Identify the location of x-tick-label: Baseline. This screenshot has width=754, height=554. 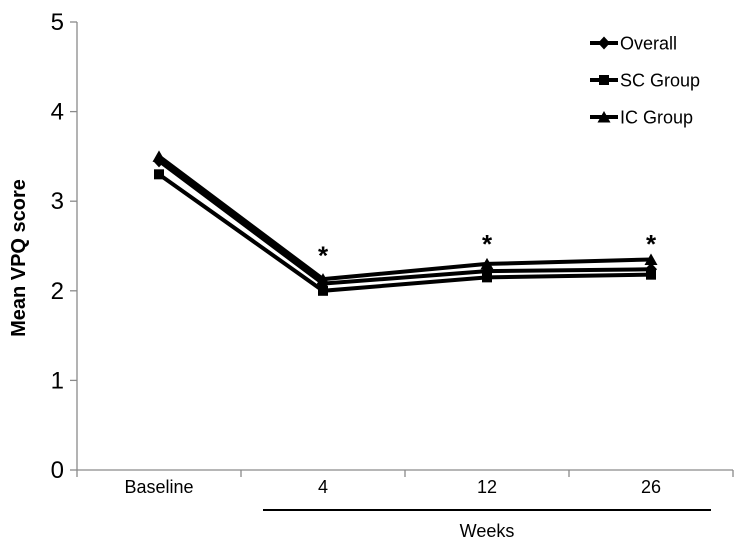
(158, 487).